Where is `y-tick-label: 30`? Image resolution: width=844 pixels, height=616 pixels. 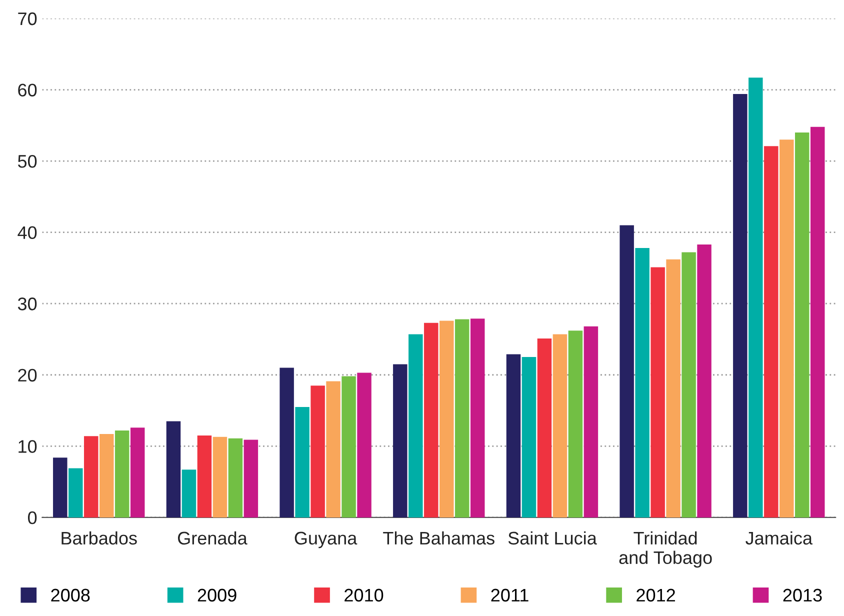
y-tick-label: 30 is located at coordinates (27, 304).